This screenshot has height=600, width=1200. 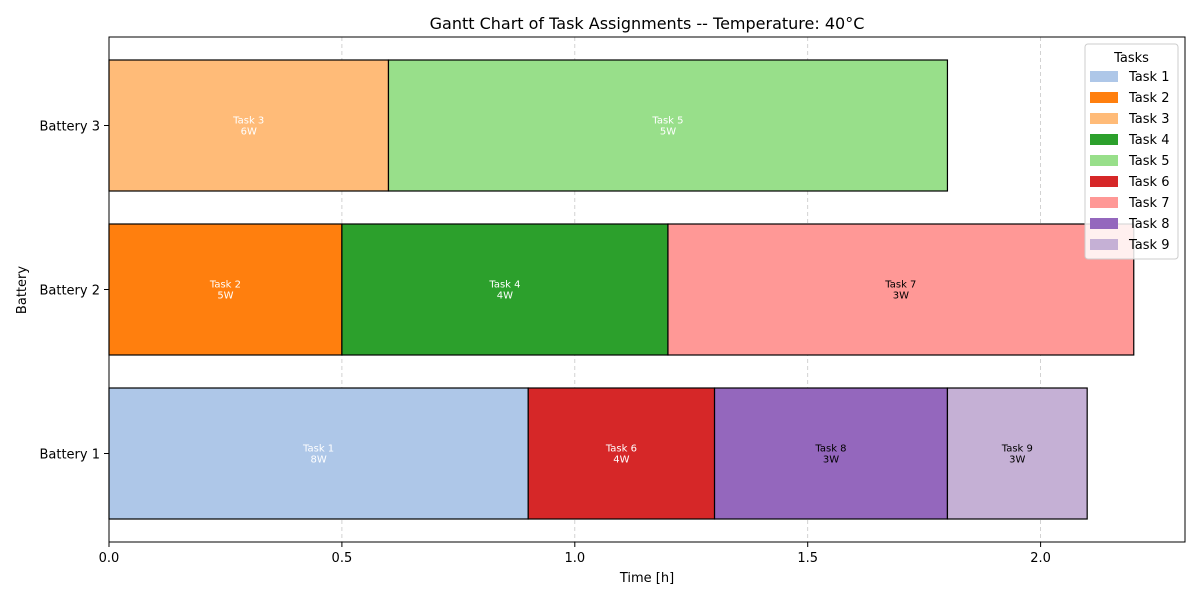 What do you see at coordinates (1148, 161) in the screenshot?
I see `legend-entry-label: Task 5` at bounding box center [1148, 161].